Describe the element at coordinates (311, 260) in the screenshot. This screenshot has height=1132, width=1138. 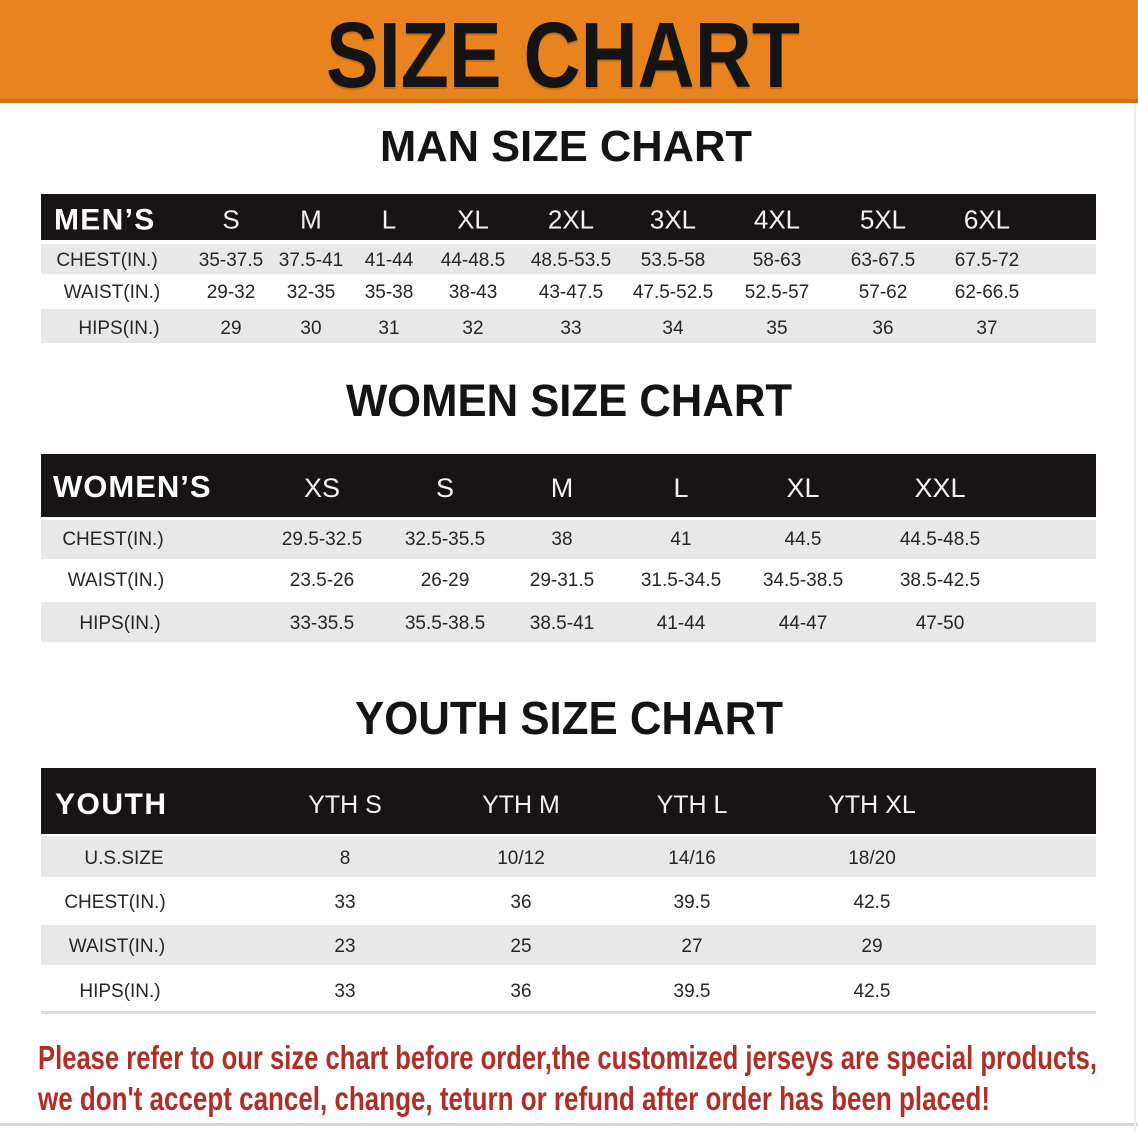
I see `svg-text: 37.5-41` at that location.